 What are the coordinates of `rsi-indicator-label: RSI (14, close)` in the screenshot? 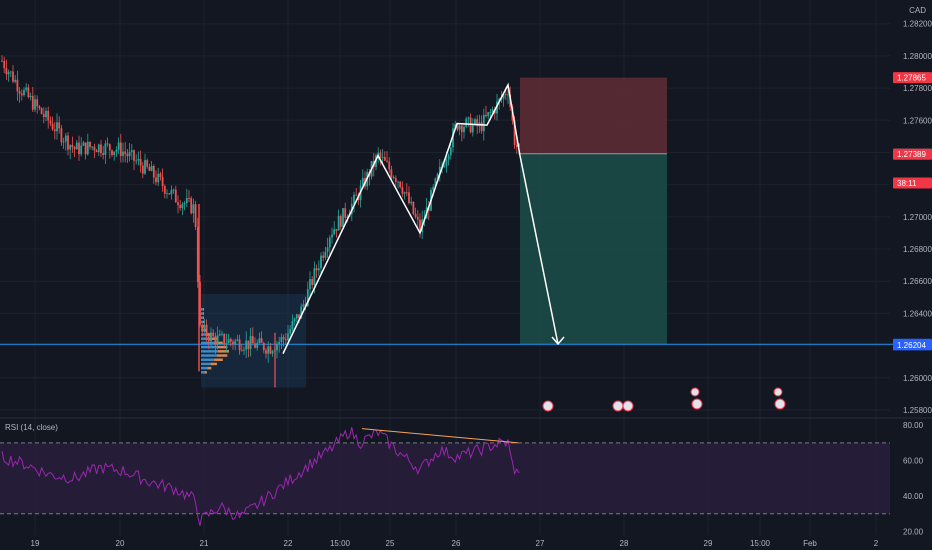 It's located at (31, 427).